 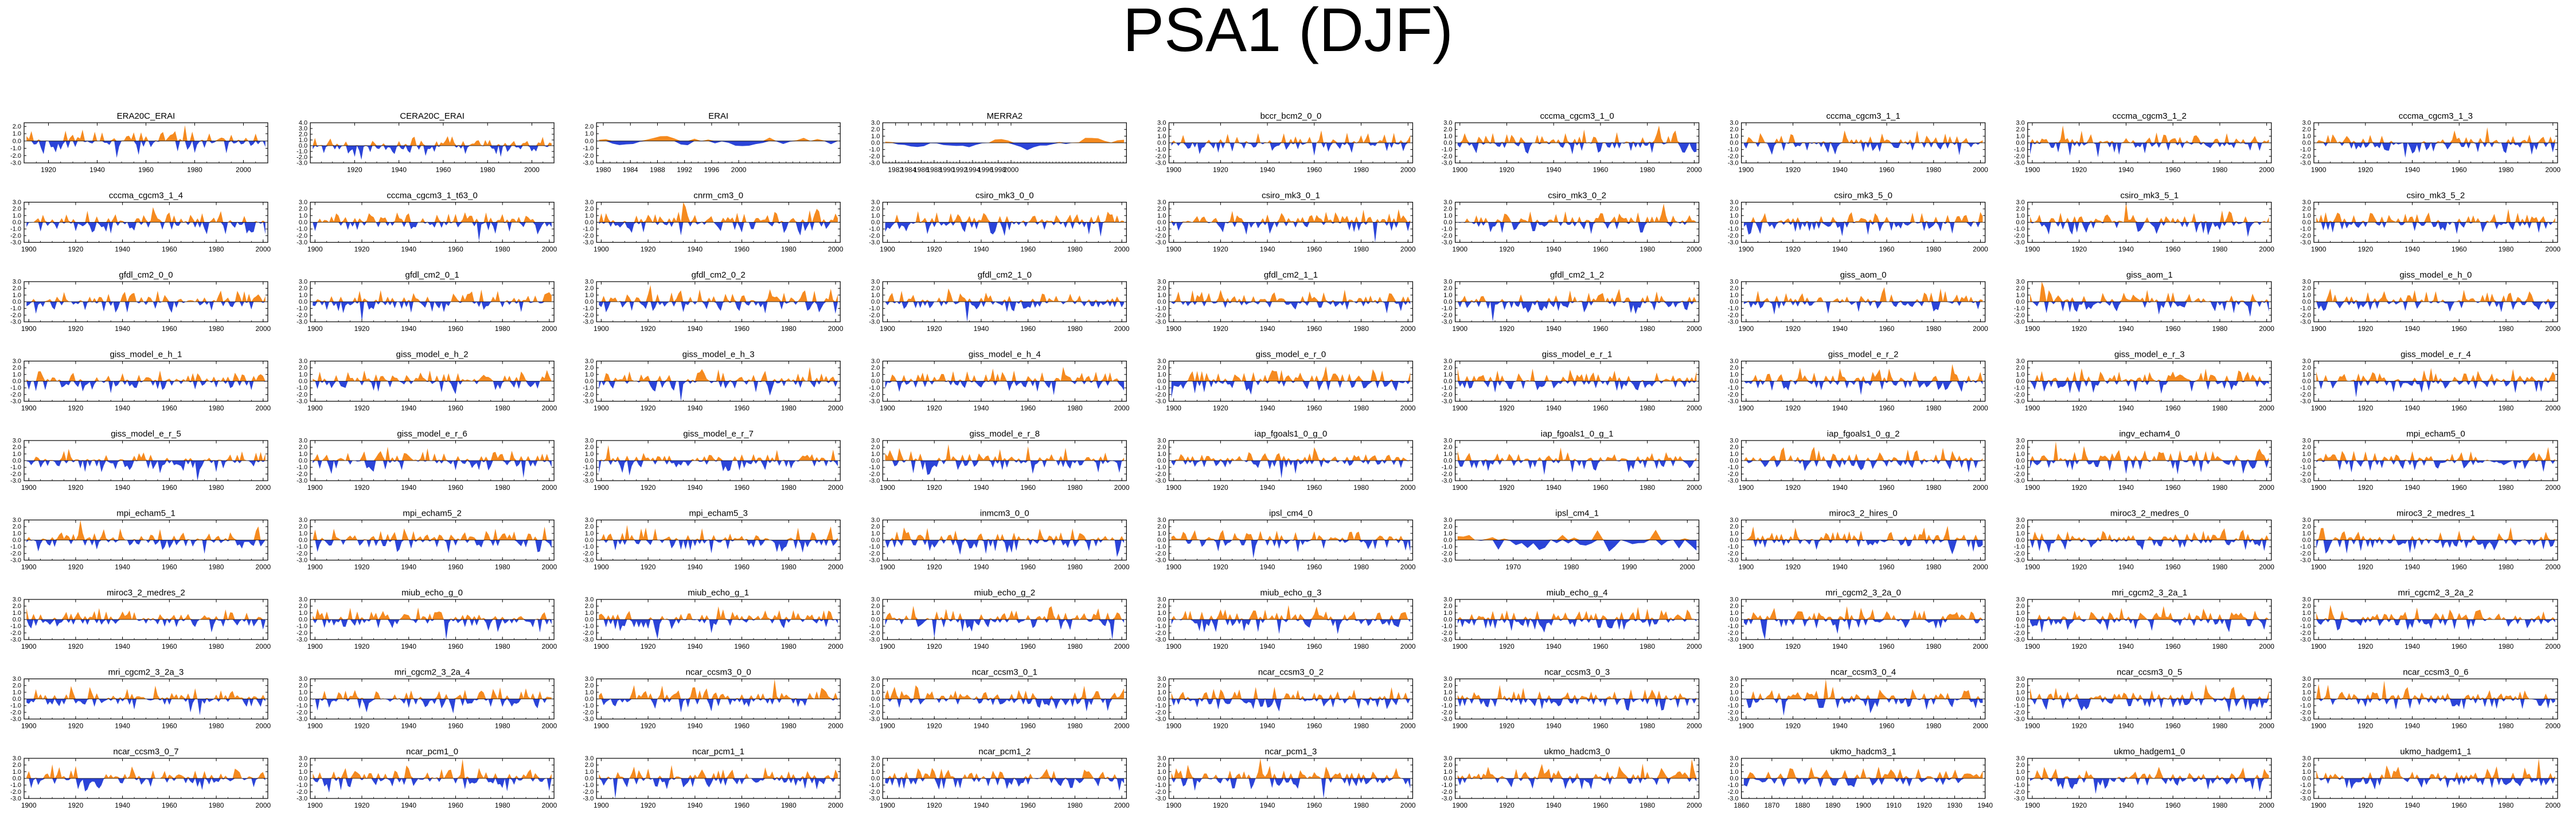 What do you see at coordinates (1292, 434) in the screenshot?
I see `panel-title: iap_fgoals1_0_g_0` at bounding box center [1292, 434].